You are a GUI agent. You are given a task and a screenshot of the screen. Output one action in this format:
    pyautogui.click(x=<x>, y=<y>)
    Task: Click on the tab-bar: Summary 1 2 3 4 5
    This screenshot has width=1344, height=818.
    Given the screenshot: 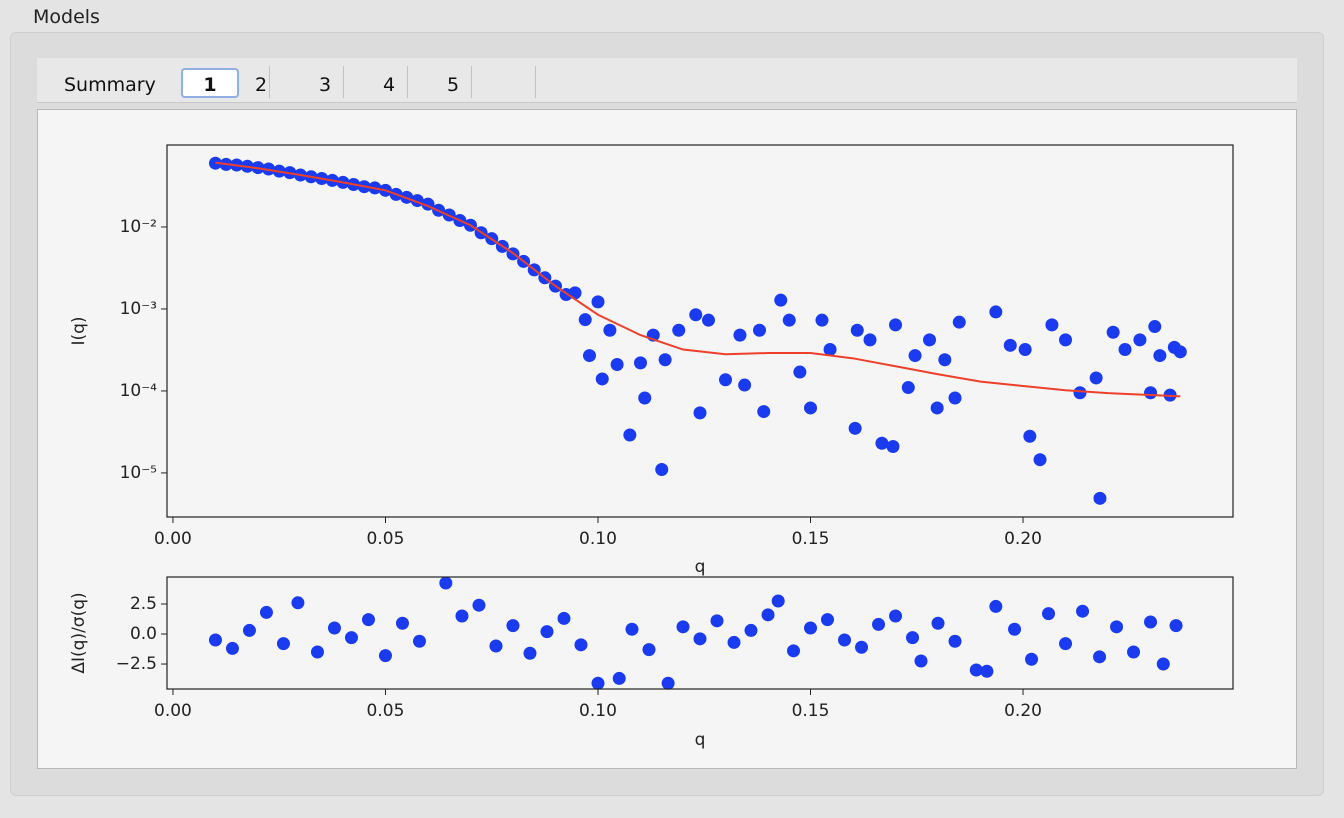 What is the action you would take?
    pyautogui.click(x=667, y=80)
    